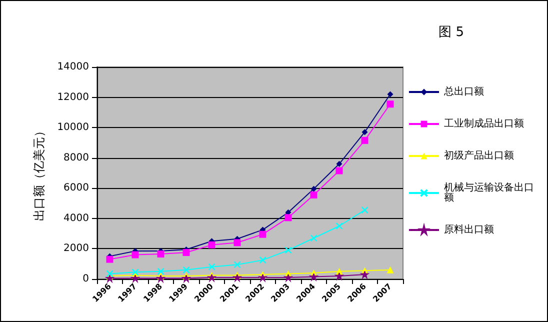 The image size is (548, 322). I want to click on legend-label: 机械与运输设备出口额, so click(489, 193).